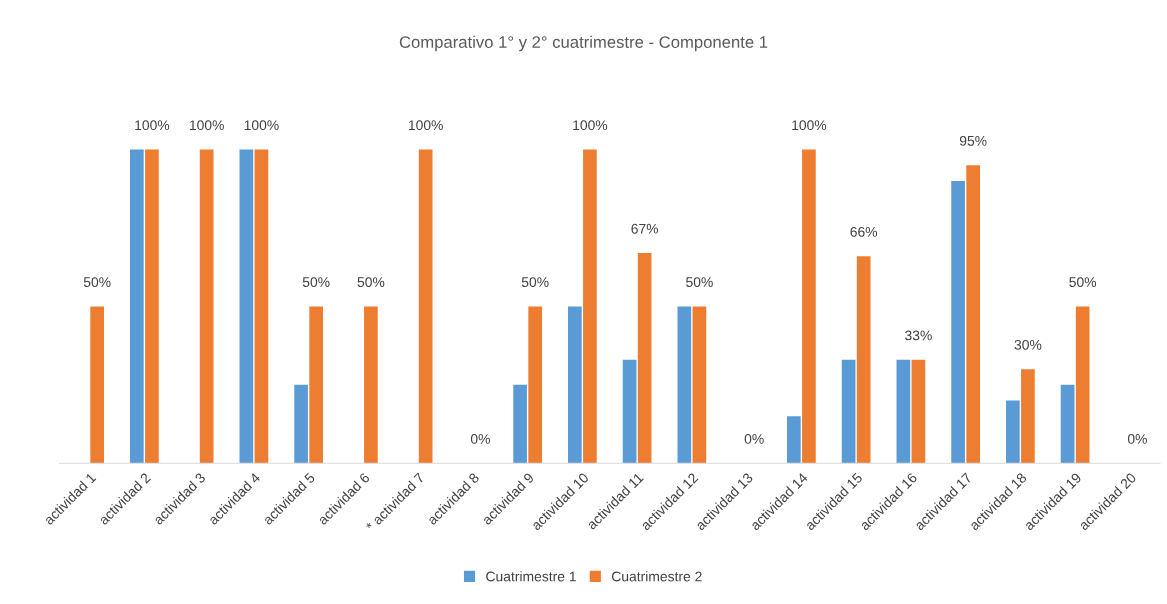  I want to click on data-label: 67%, so click(645, 228).